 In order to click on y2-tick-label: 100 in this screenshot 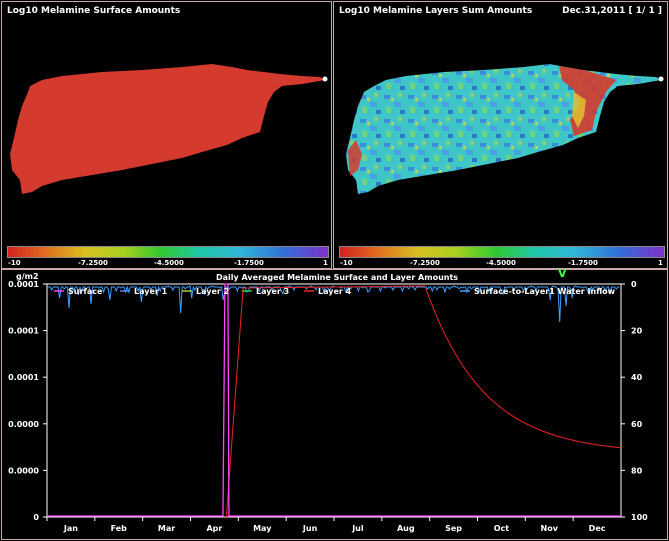, I will do `click(639, 517)`.